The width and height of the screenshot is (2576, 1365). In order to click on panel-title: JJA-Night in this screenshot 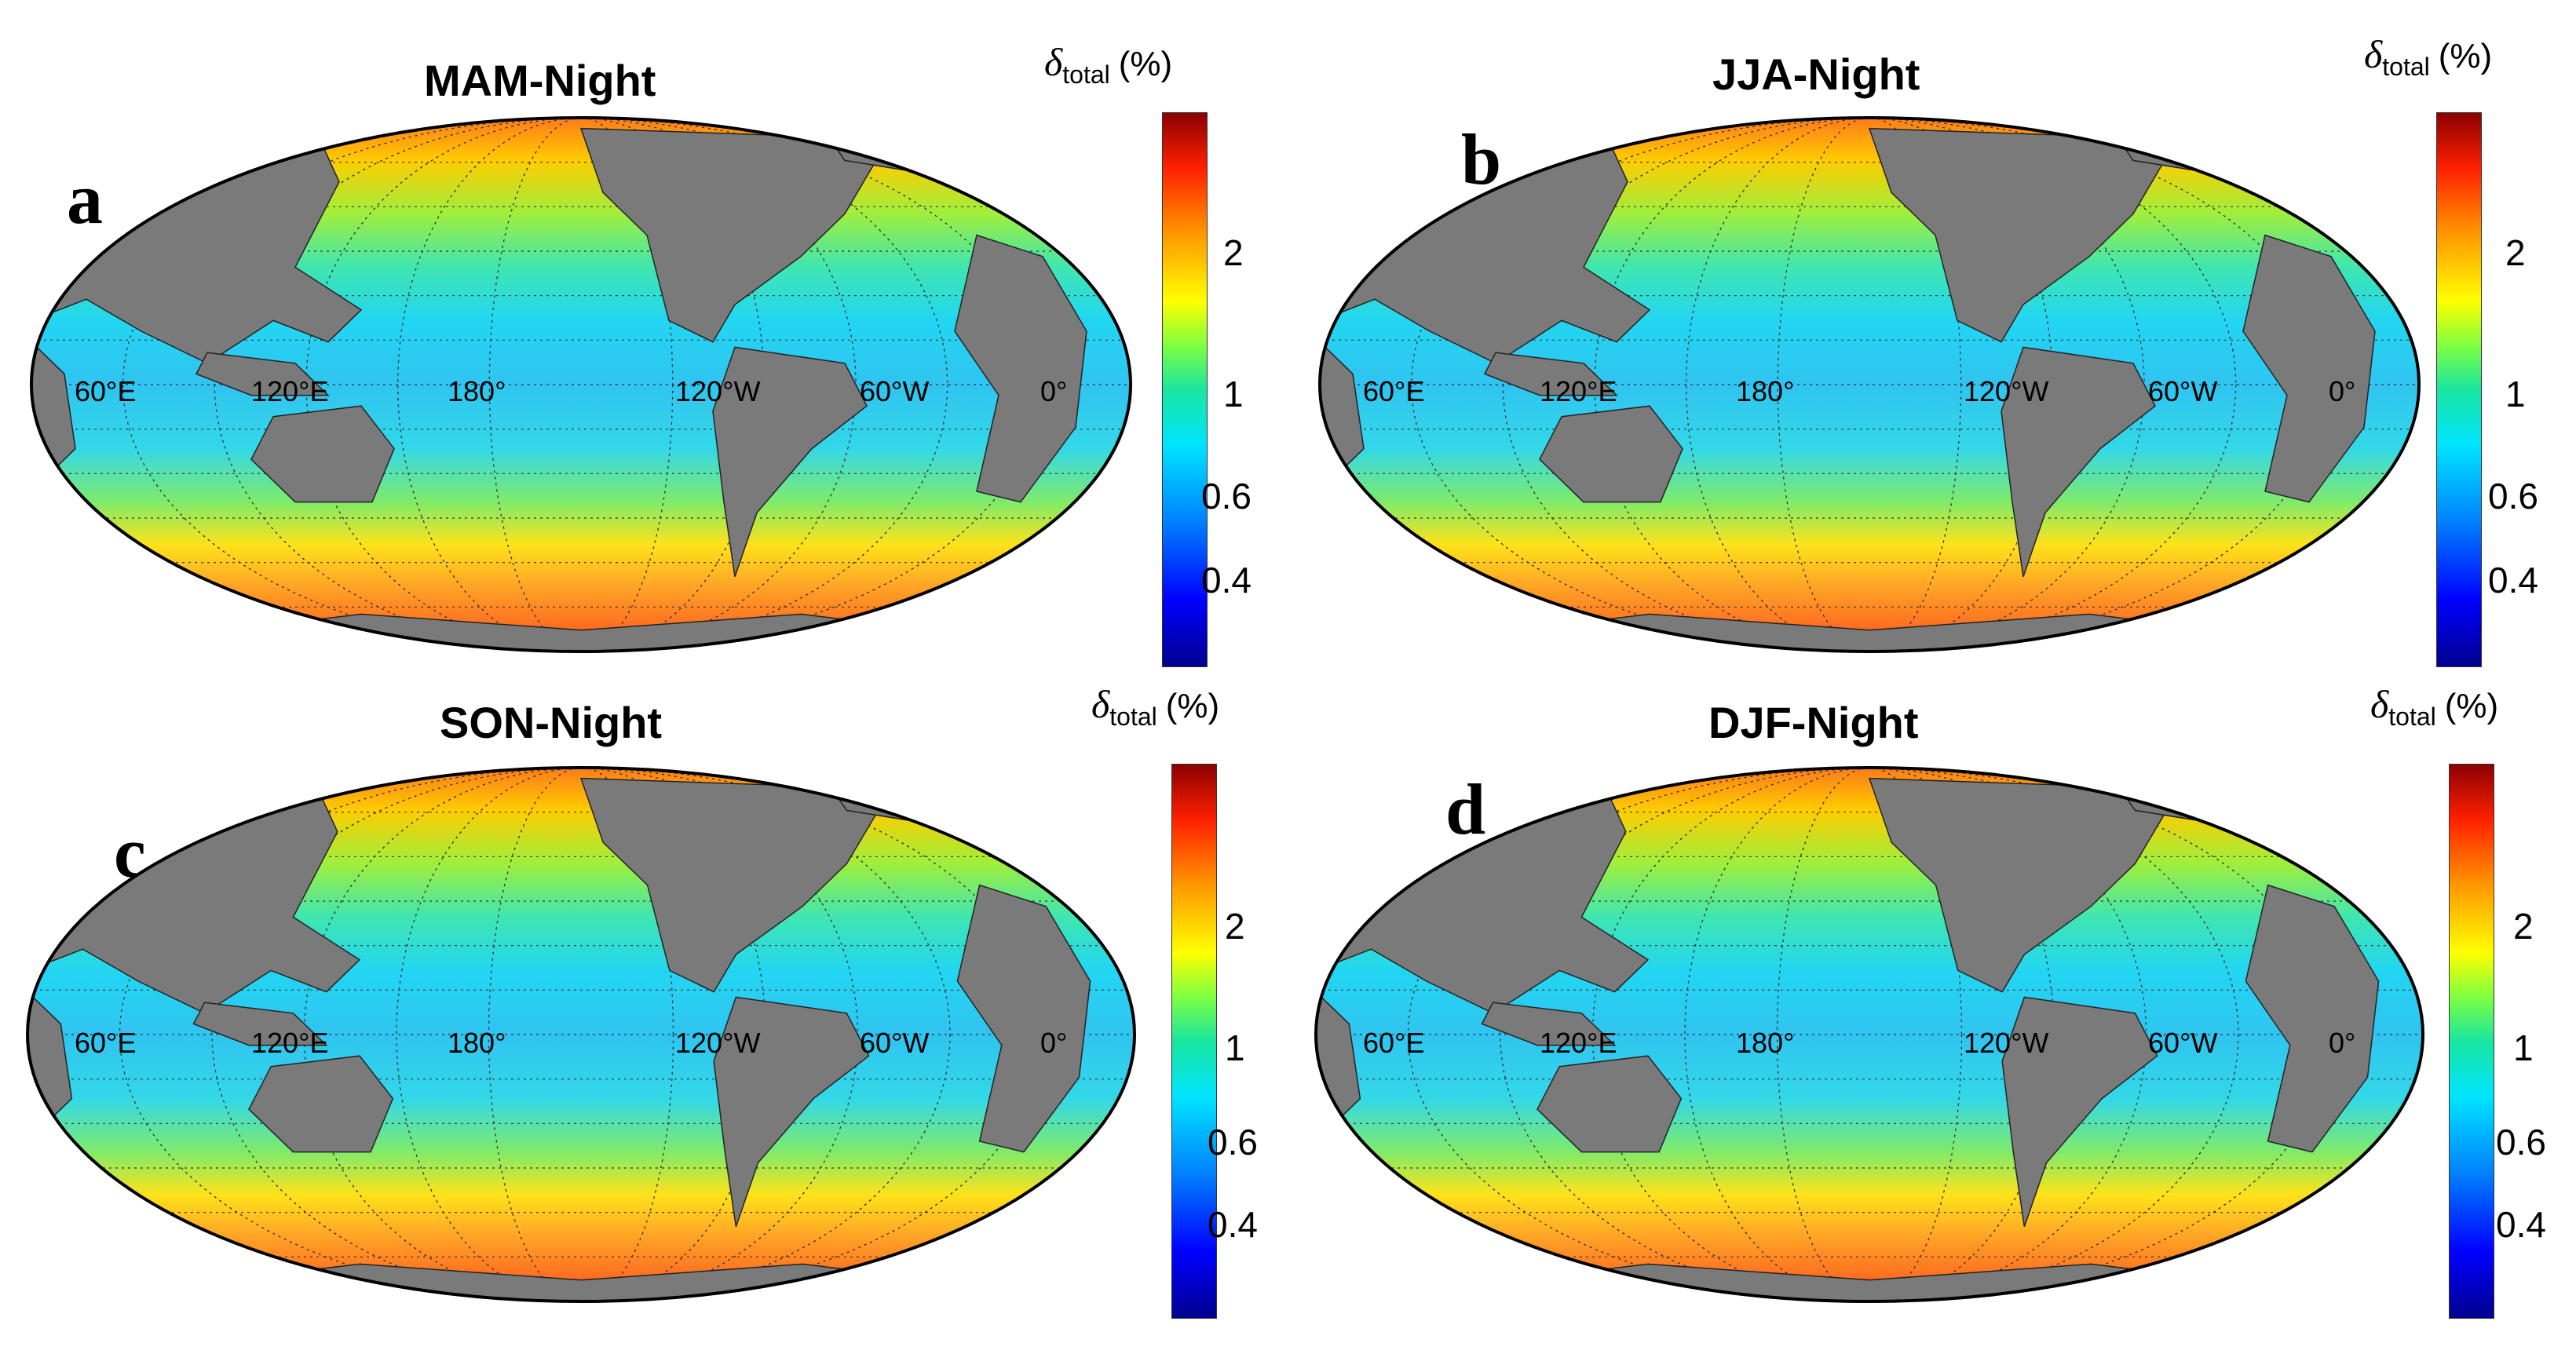, I will do `click(1816, 74)`.